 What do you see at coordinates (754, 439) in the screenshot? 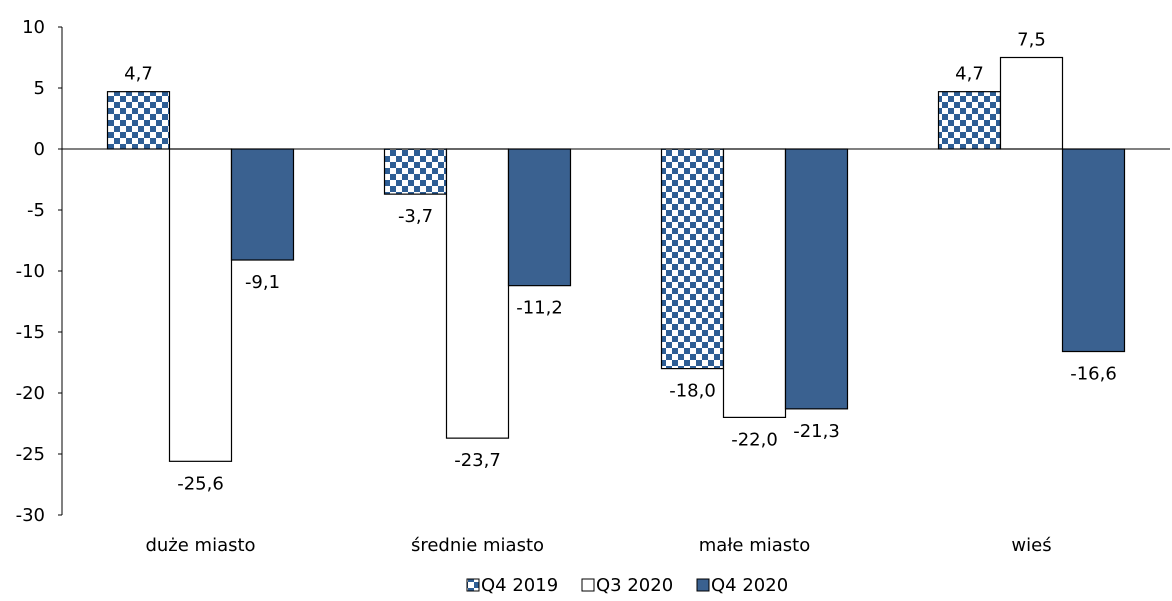
I see `data-label: -22,0` at bounding box center [754, 439].